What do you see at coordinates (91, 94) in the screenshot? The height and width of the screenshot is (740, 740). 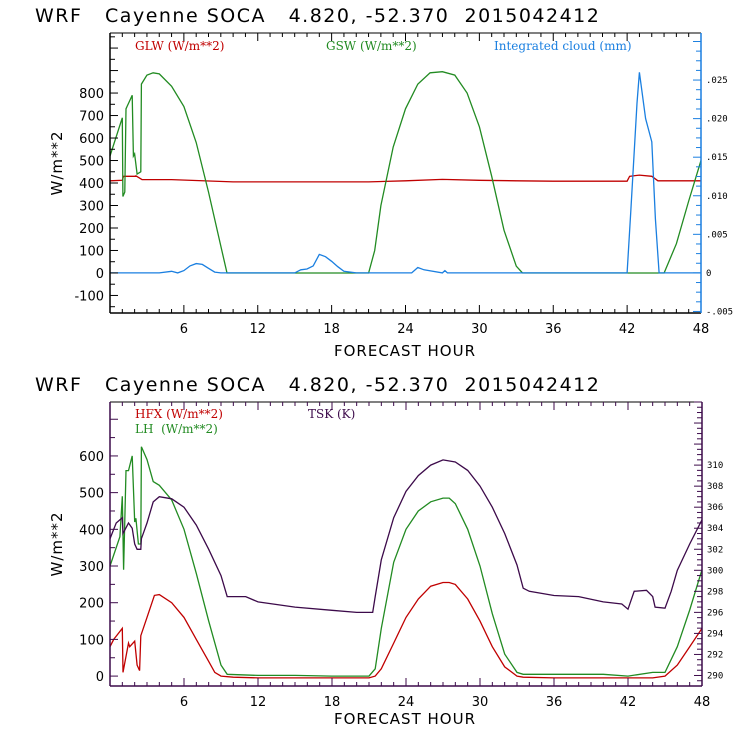 I see `y-tick-label: 800` at bounding box center [91, 94].